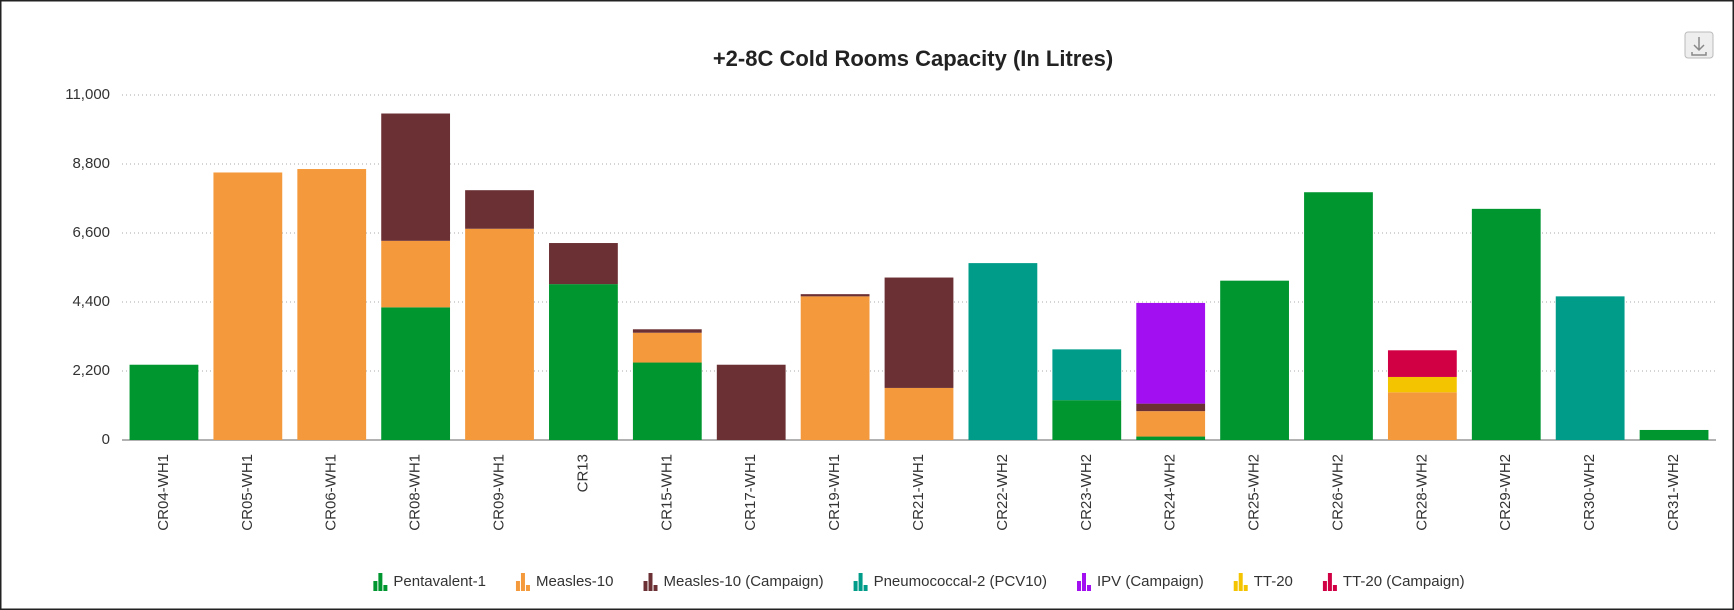  I want to click on legend-label: TT-20, so click(1273, 581).